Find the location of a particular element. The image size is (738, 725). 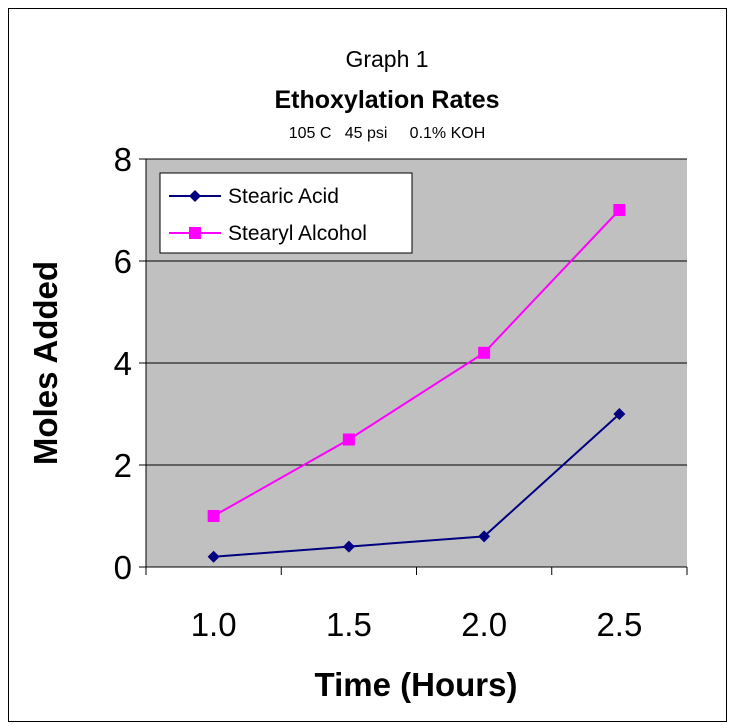

legend-box is located at coordinates (286, 213).